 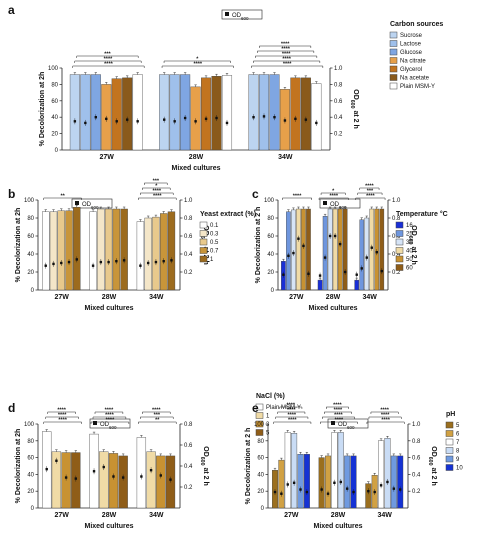 What do you see at coordinates (33, 509) in the screenshot?
I see `y-tick-label: 0` at bounding box center [33, 509].